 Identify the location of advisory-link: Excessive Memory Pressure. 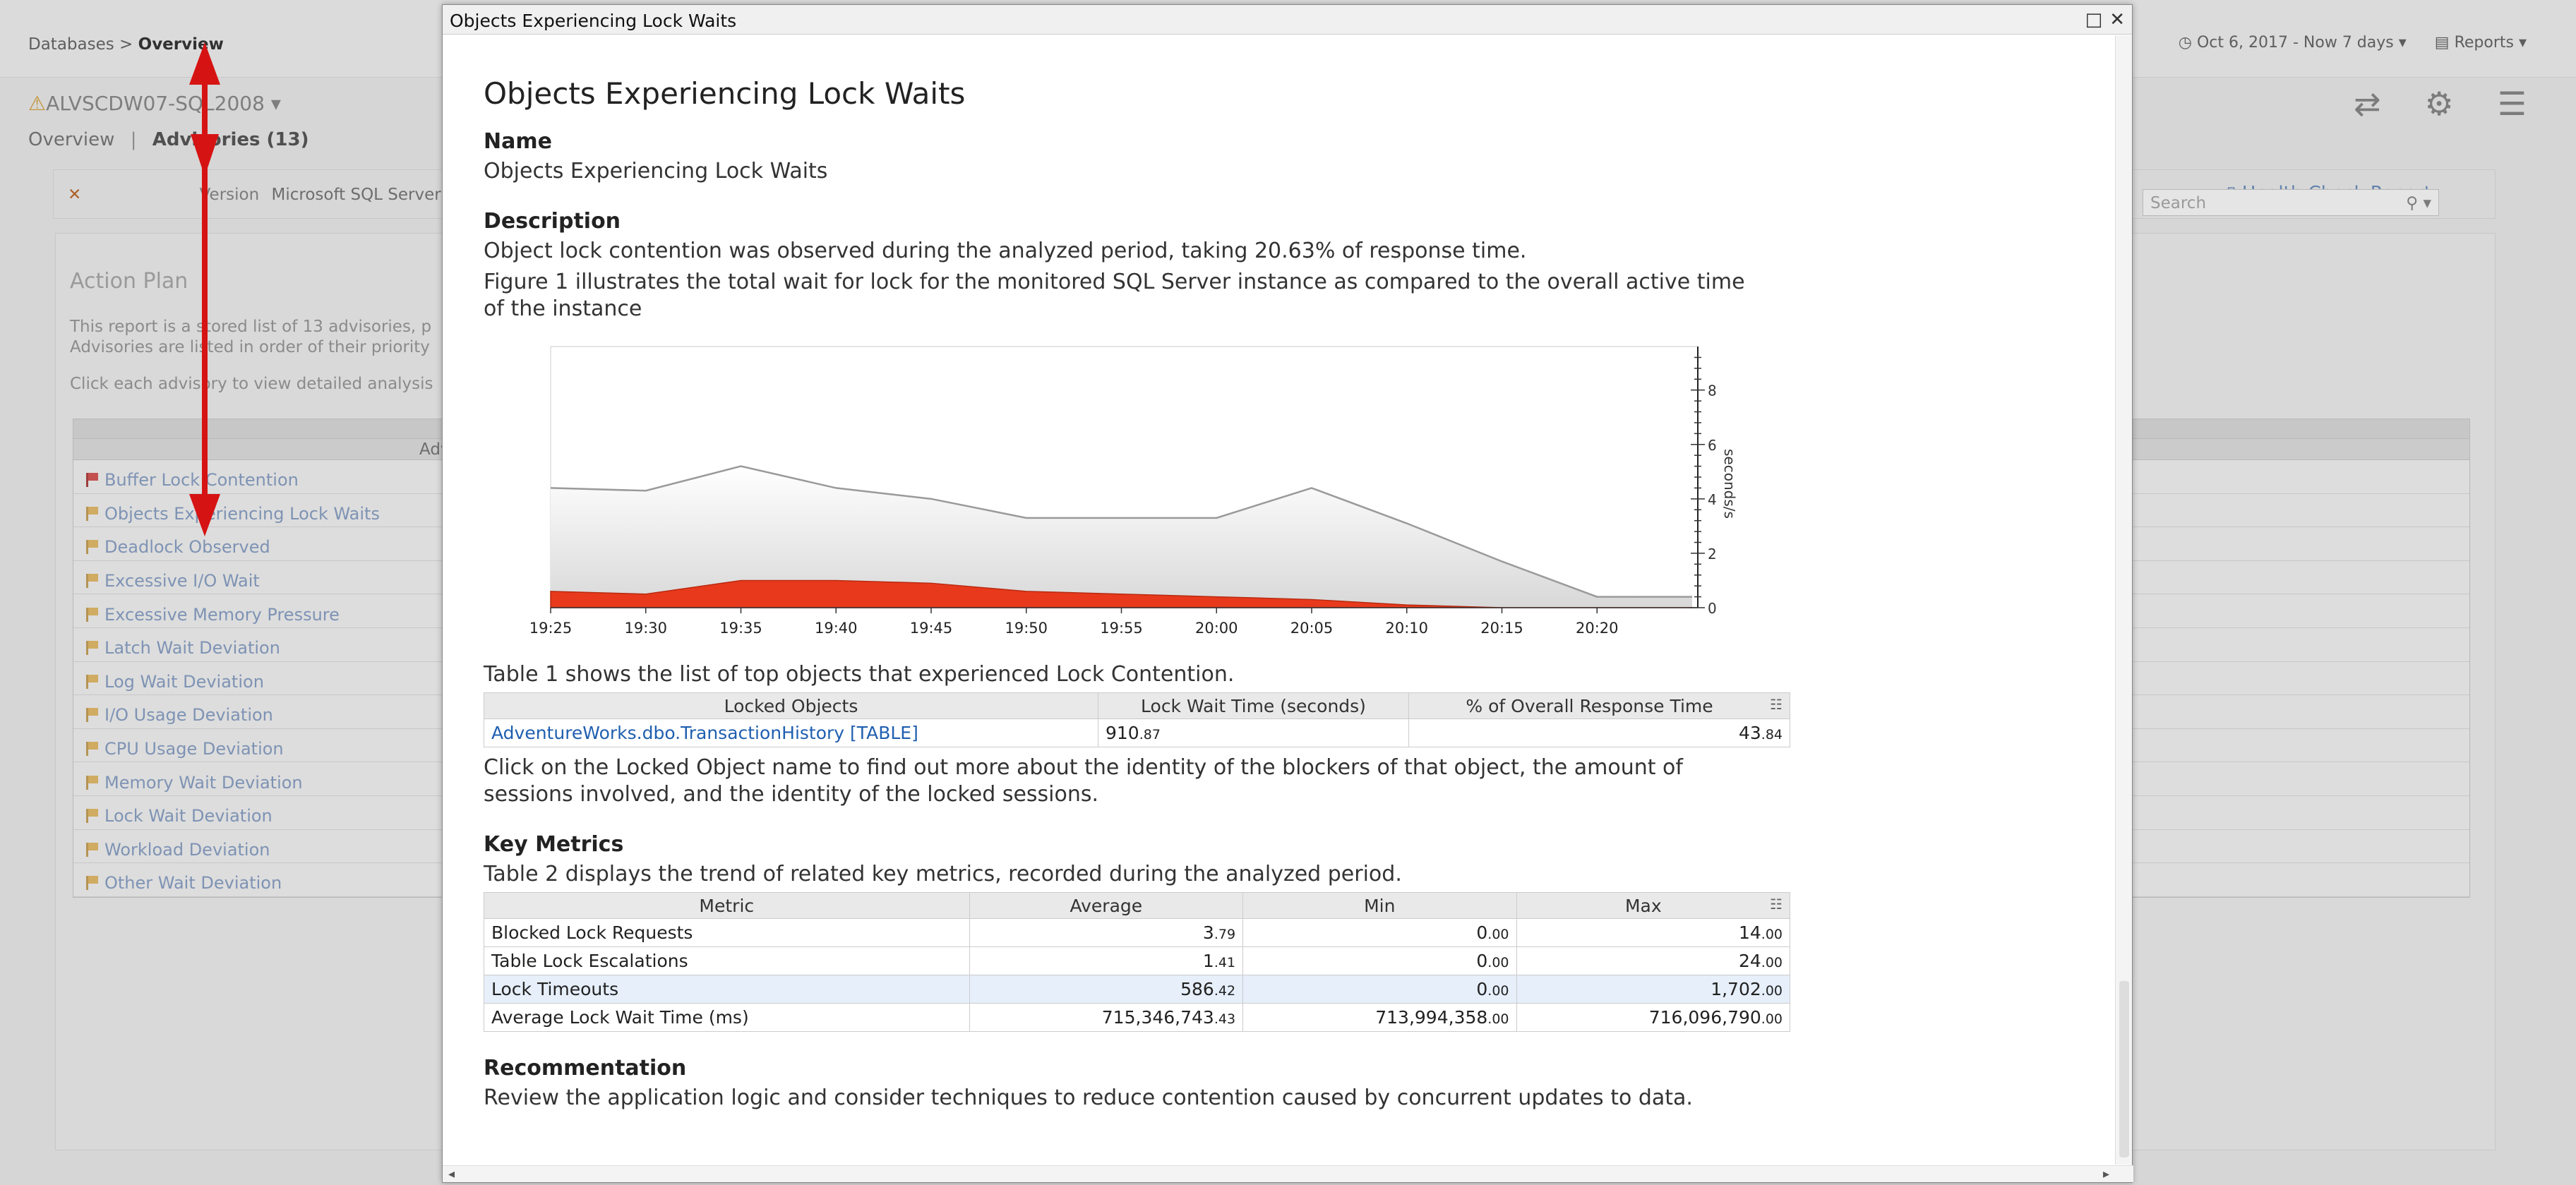
(222, 614).